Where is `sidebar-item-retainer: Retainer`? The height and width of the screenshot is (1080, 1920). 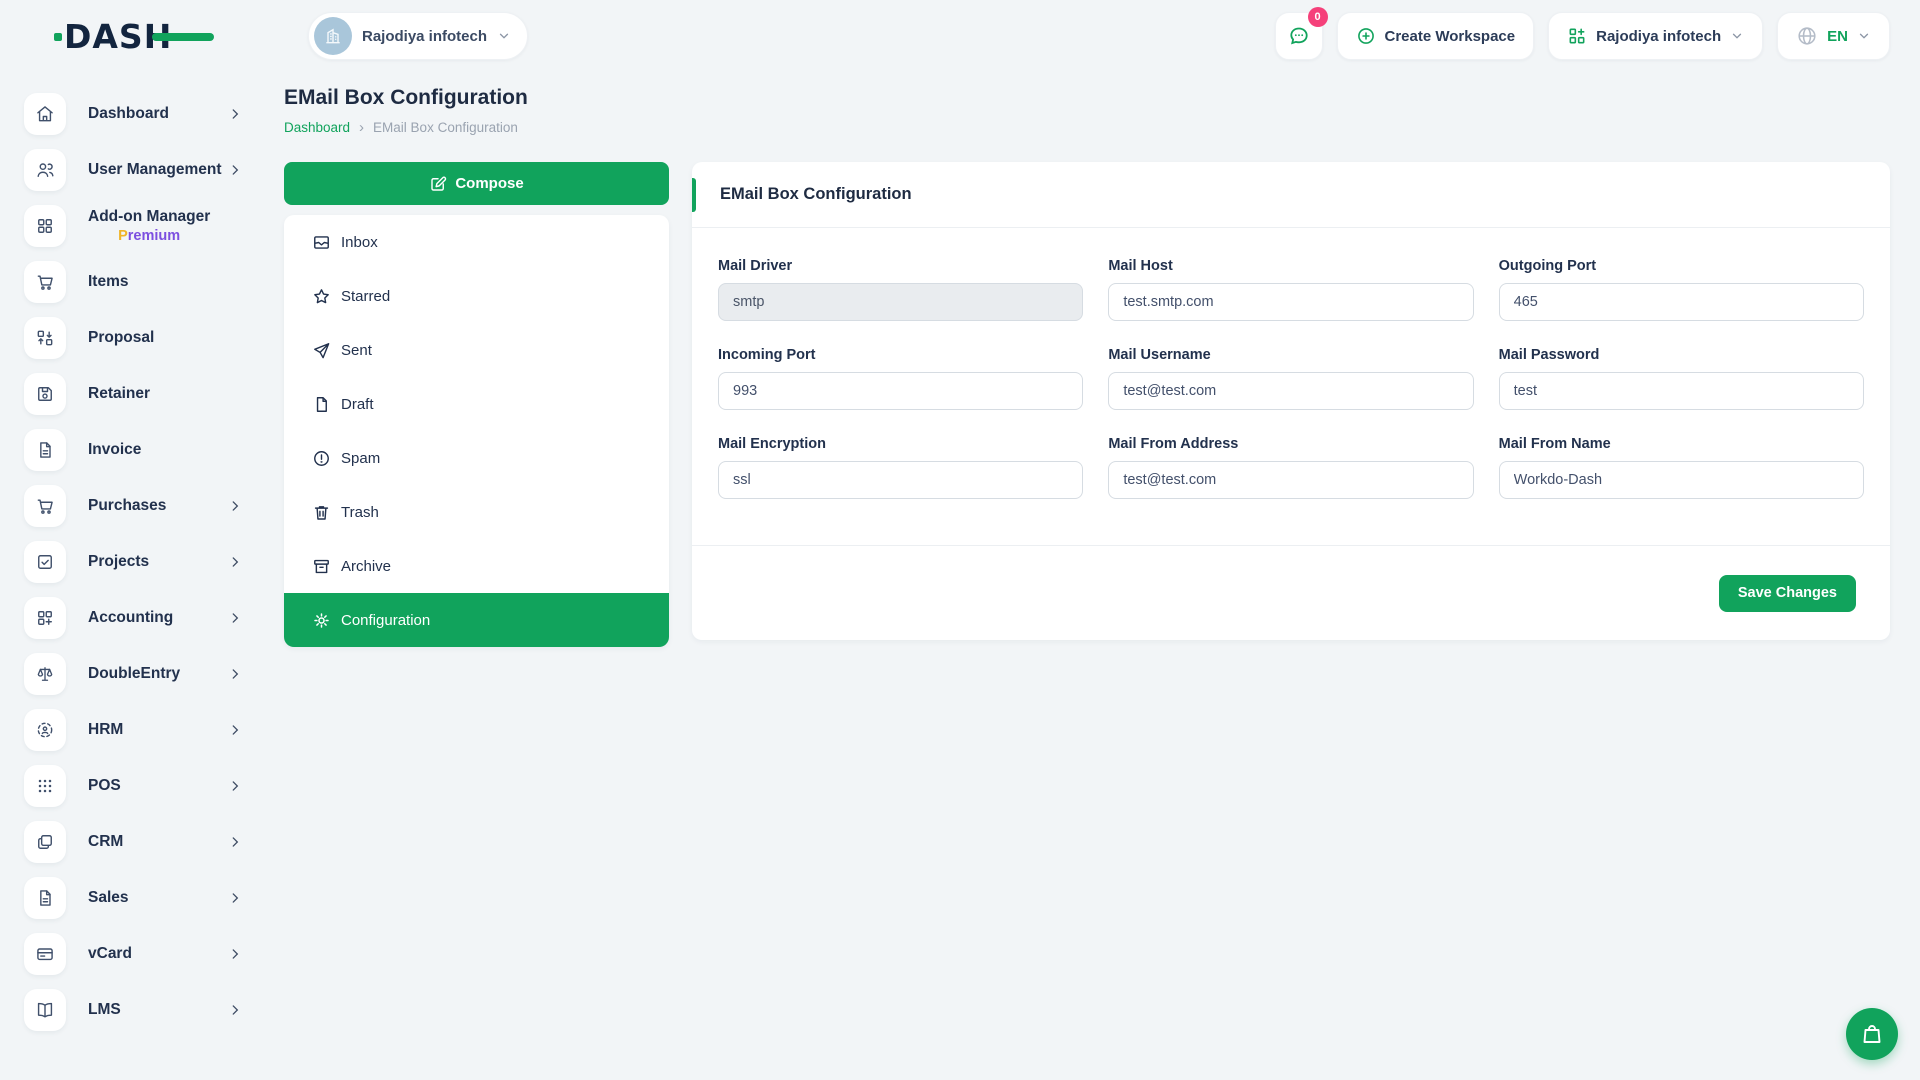 sidebar-item-retainer: Retainer is located at coordinates (154, 394).